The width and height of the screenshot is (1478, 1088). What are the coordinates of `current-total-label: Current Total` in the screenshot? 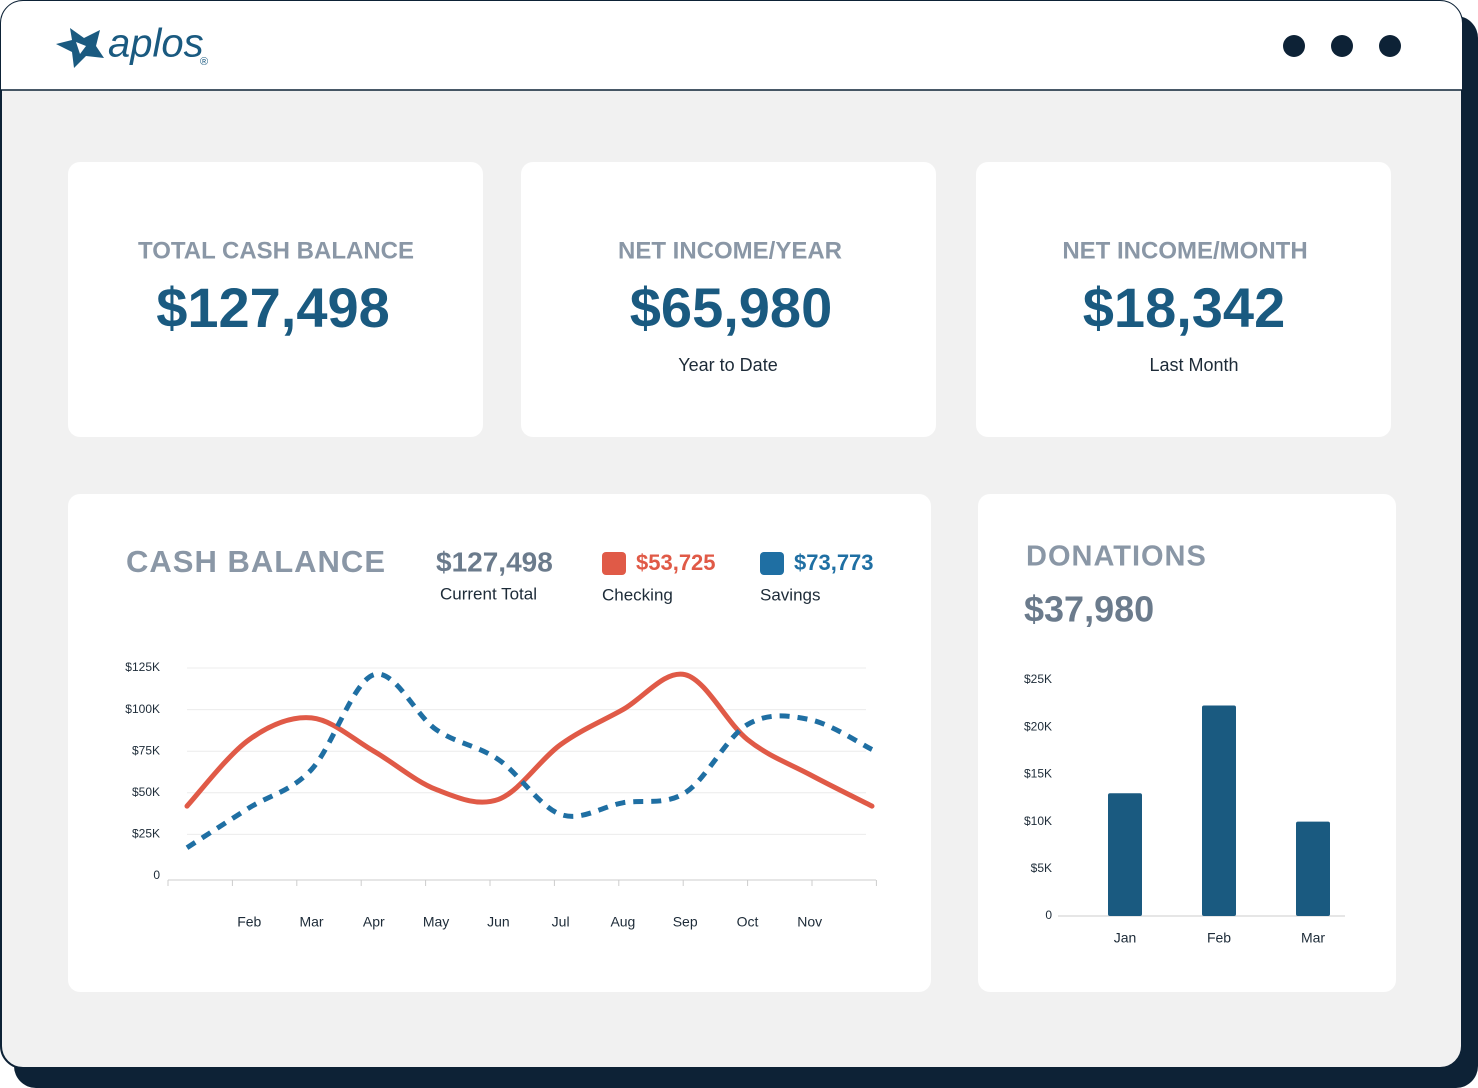 It's located at (488, 593).